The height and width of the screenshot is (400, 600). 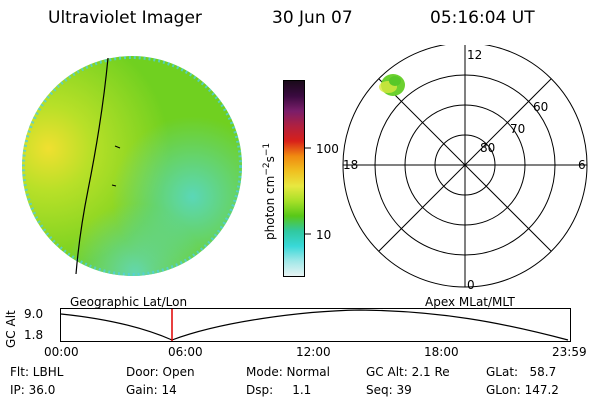 What do you see at coordinates (61, 352) in the screenshot?
I see `time-tick-0000: 00:00` at bounding box center [61, 352].